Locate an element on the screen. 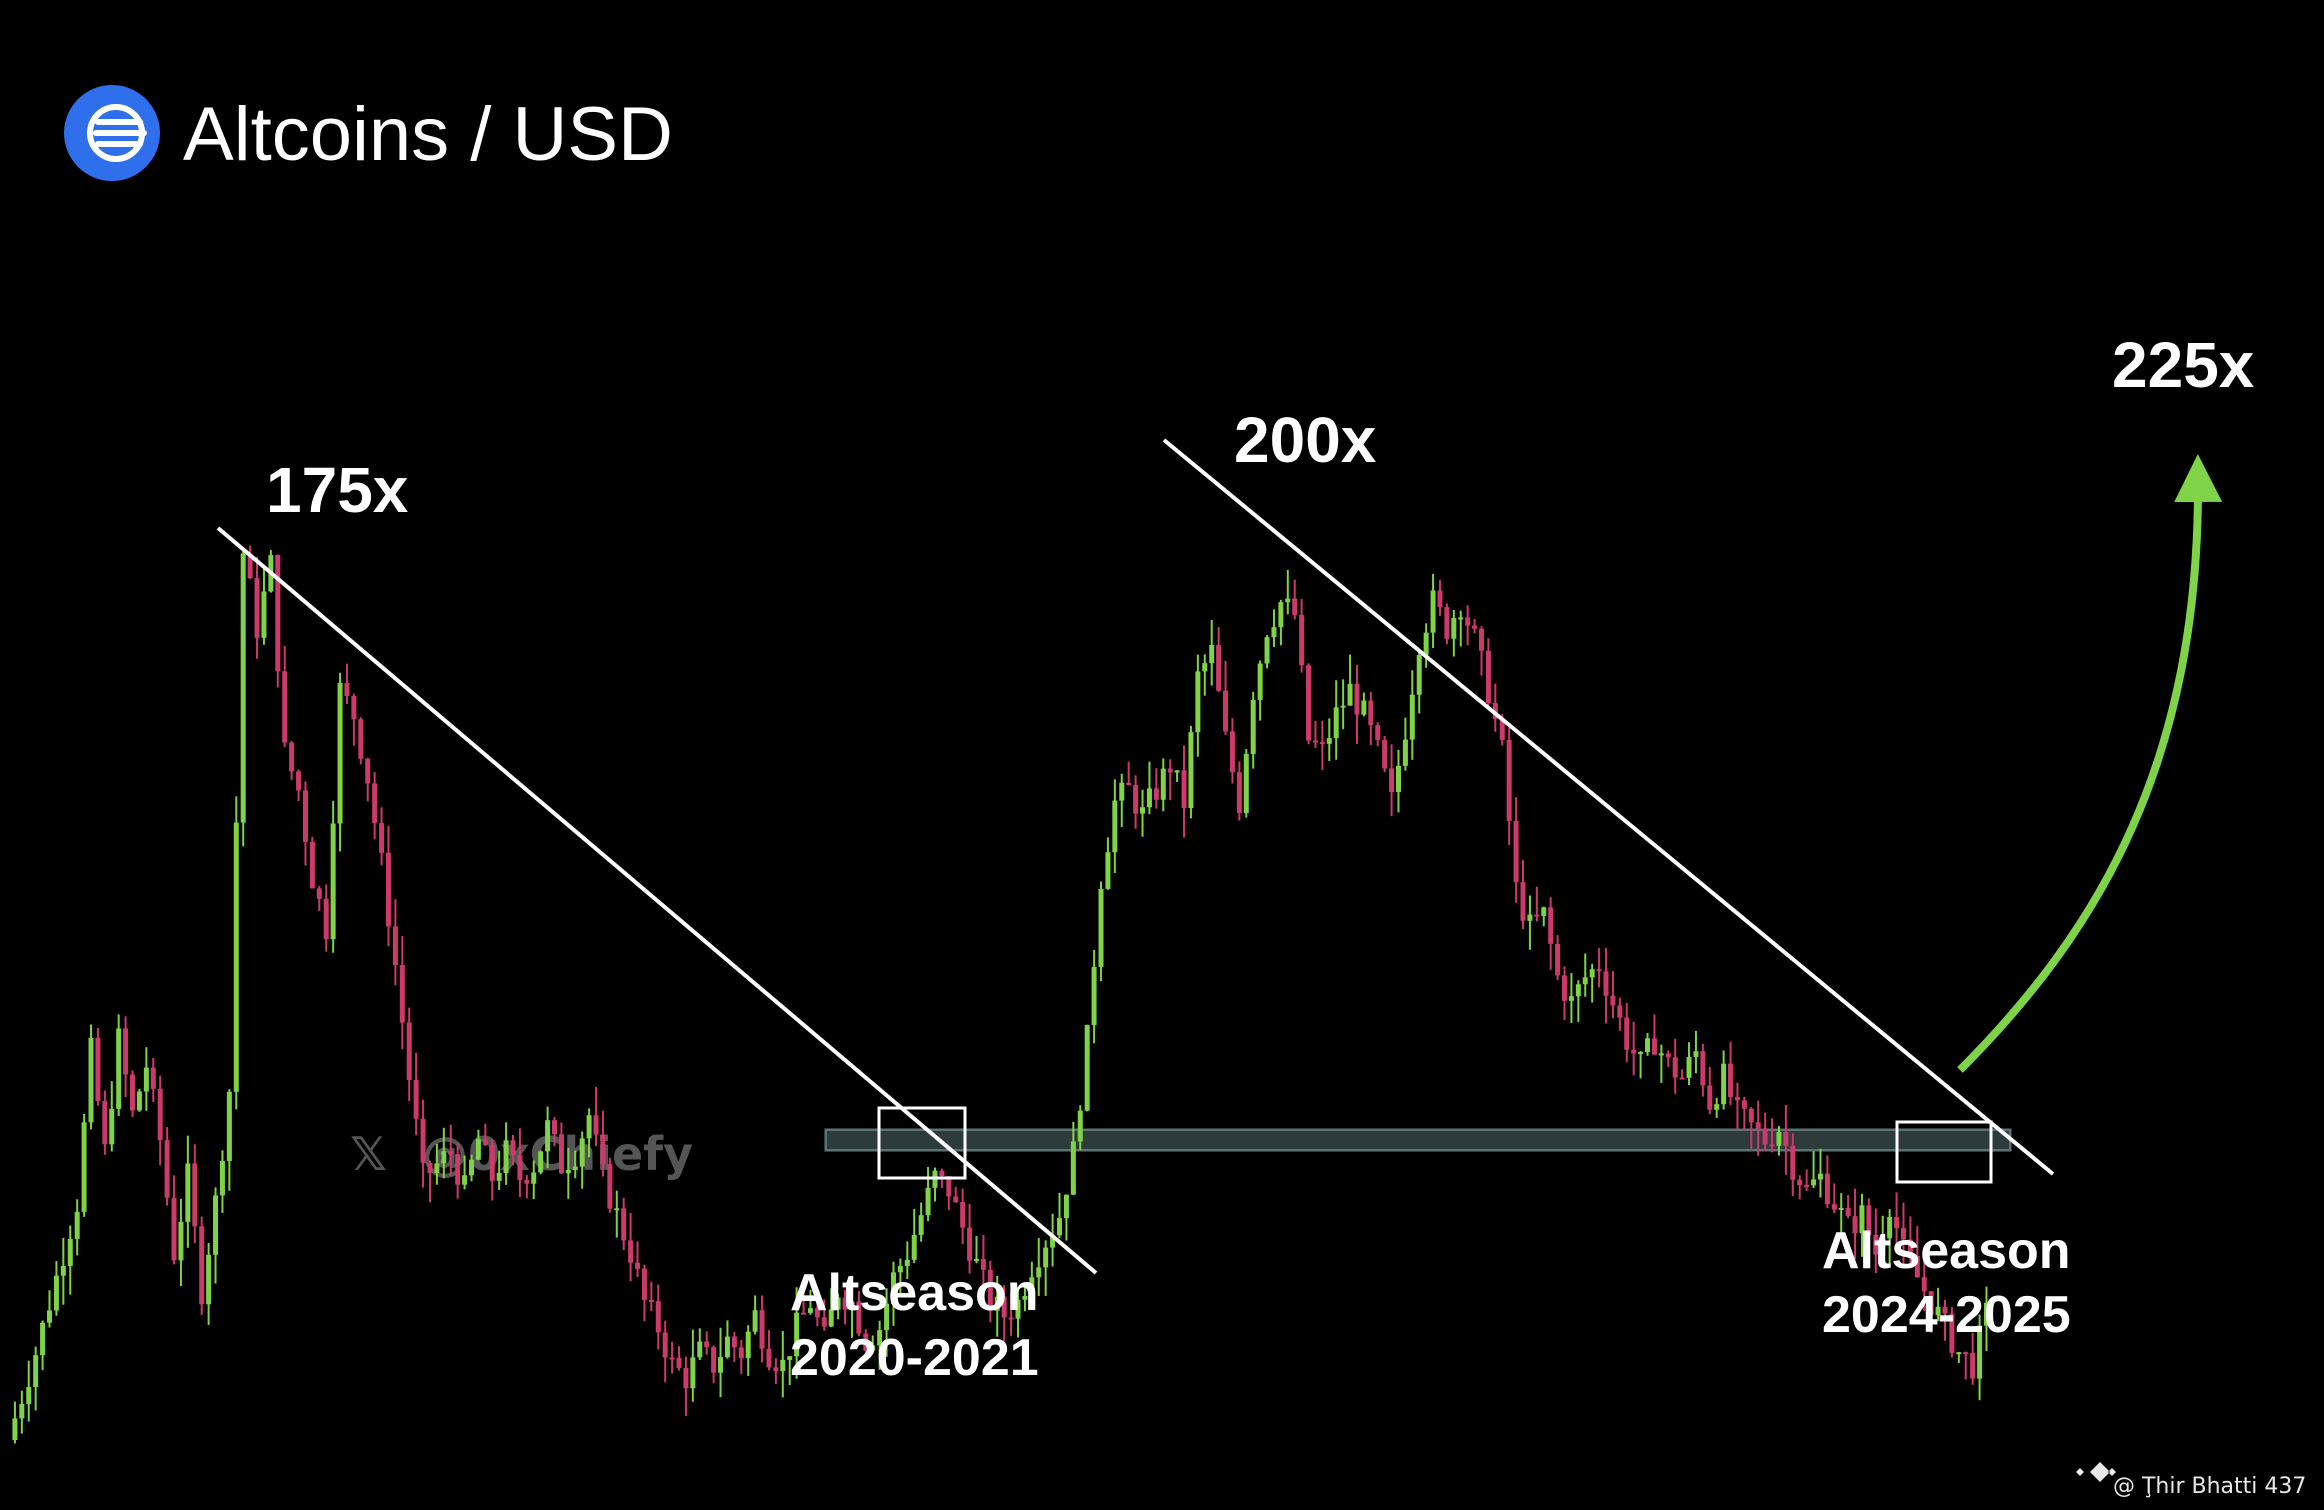 The width and height of the screenshot is (2324, 1510). binance-logo-icon is located at coordinates (2096, 1472).